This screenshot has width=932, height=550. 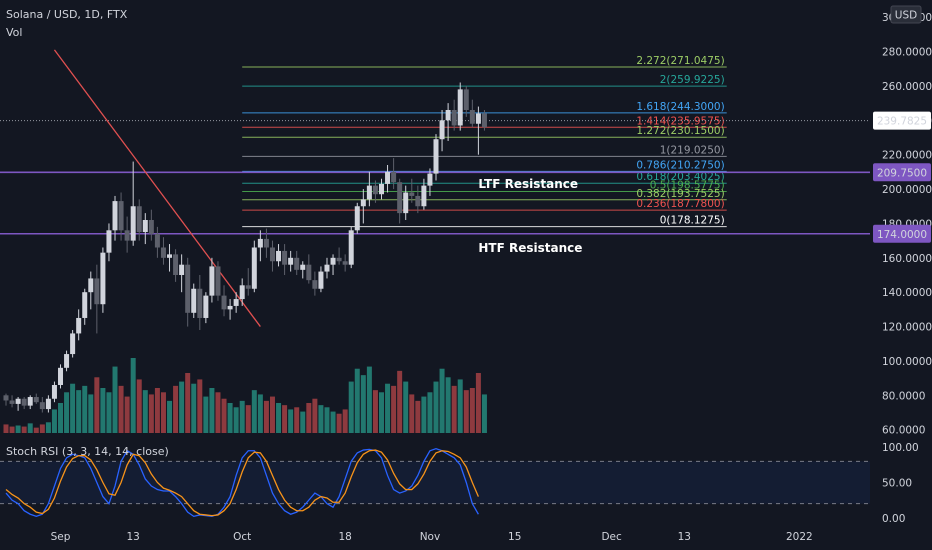 I want to click on trendline, so click(x=157, y=188).